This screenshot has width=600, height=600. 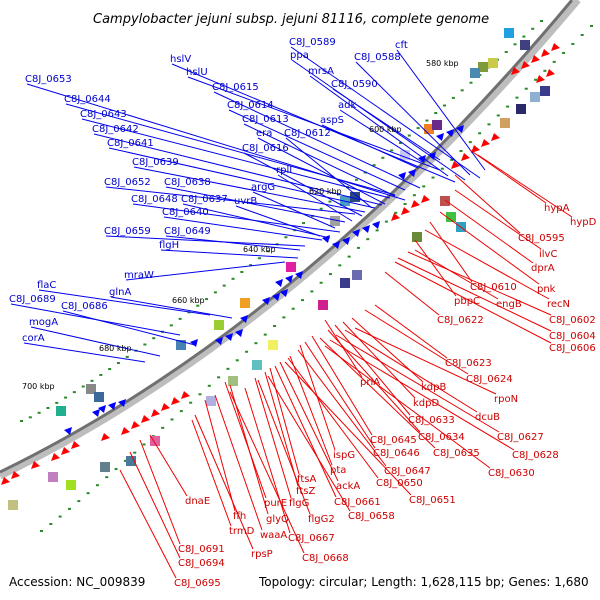 What do you see at coordinates (370, 382) in the screenshot?
I see `gene-label: priA` at bounding box center [370, 382].